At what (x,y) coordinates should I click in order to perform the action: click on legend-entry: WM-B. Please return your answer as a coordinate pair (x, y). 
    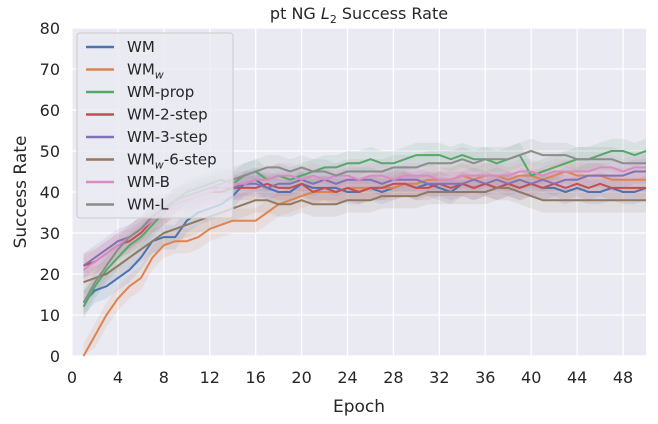
    Looking at the image, I should click on (128, 182).